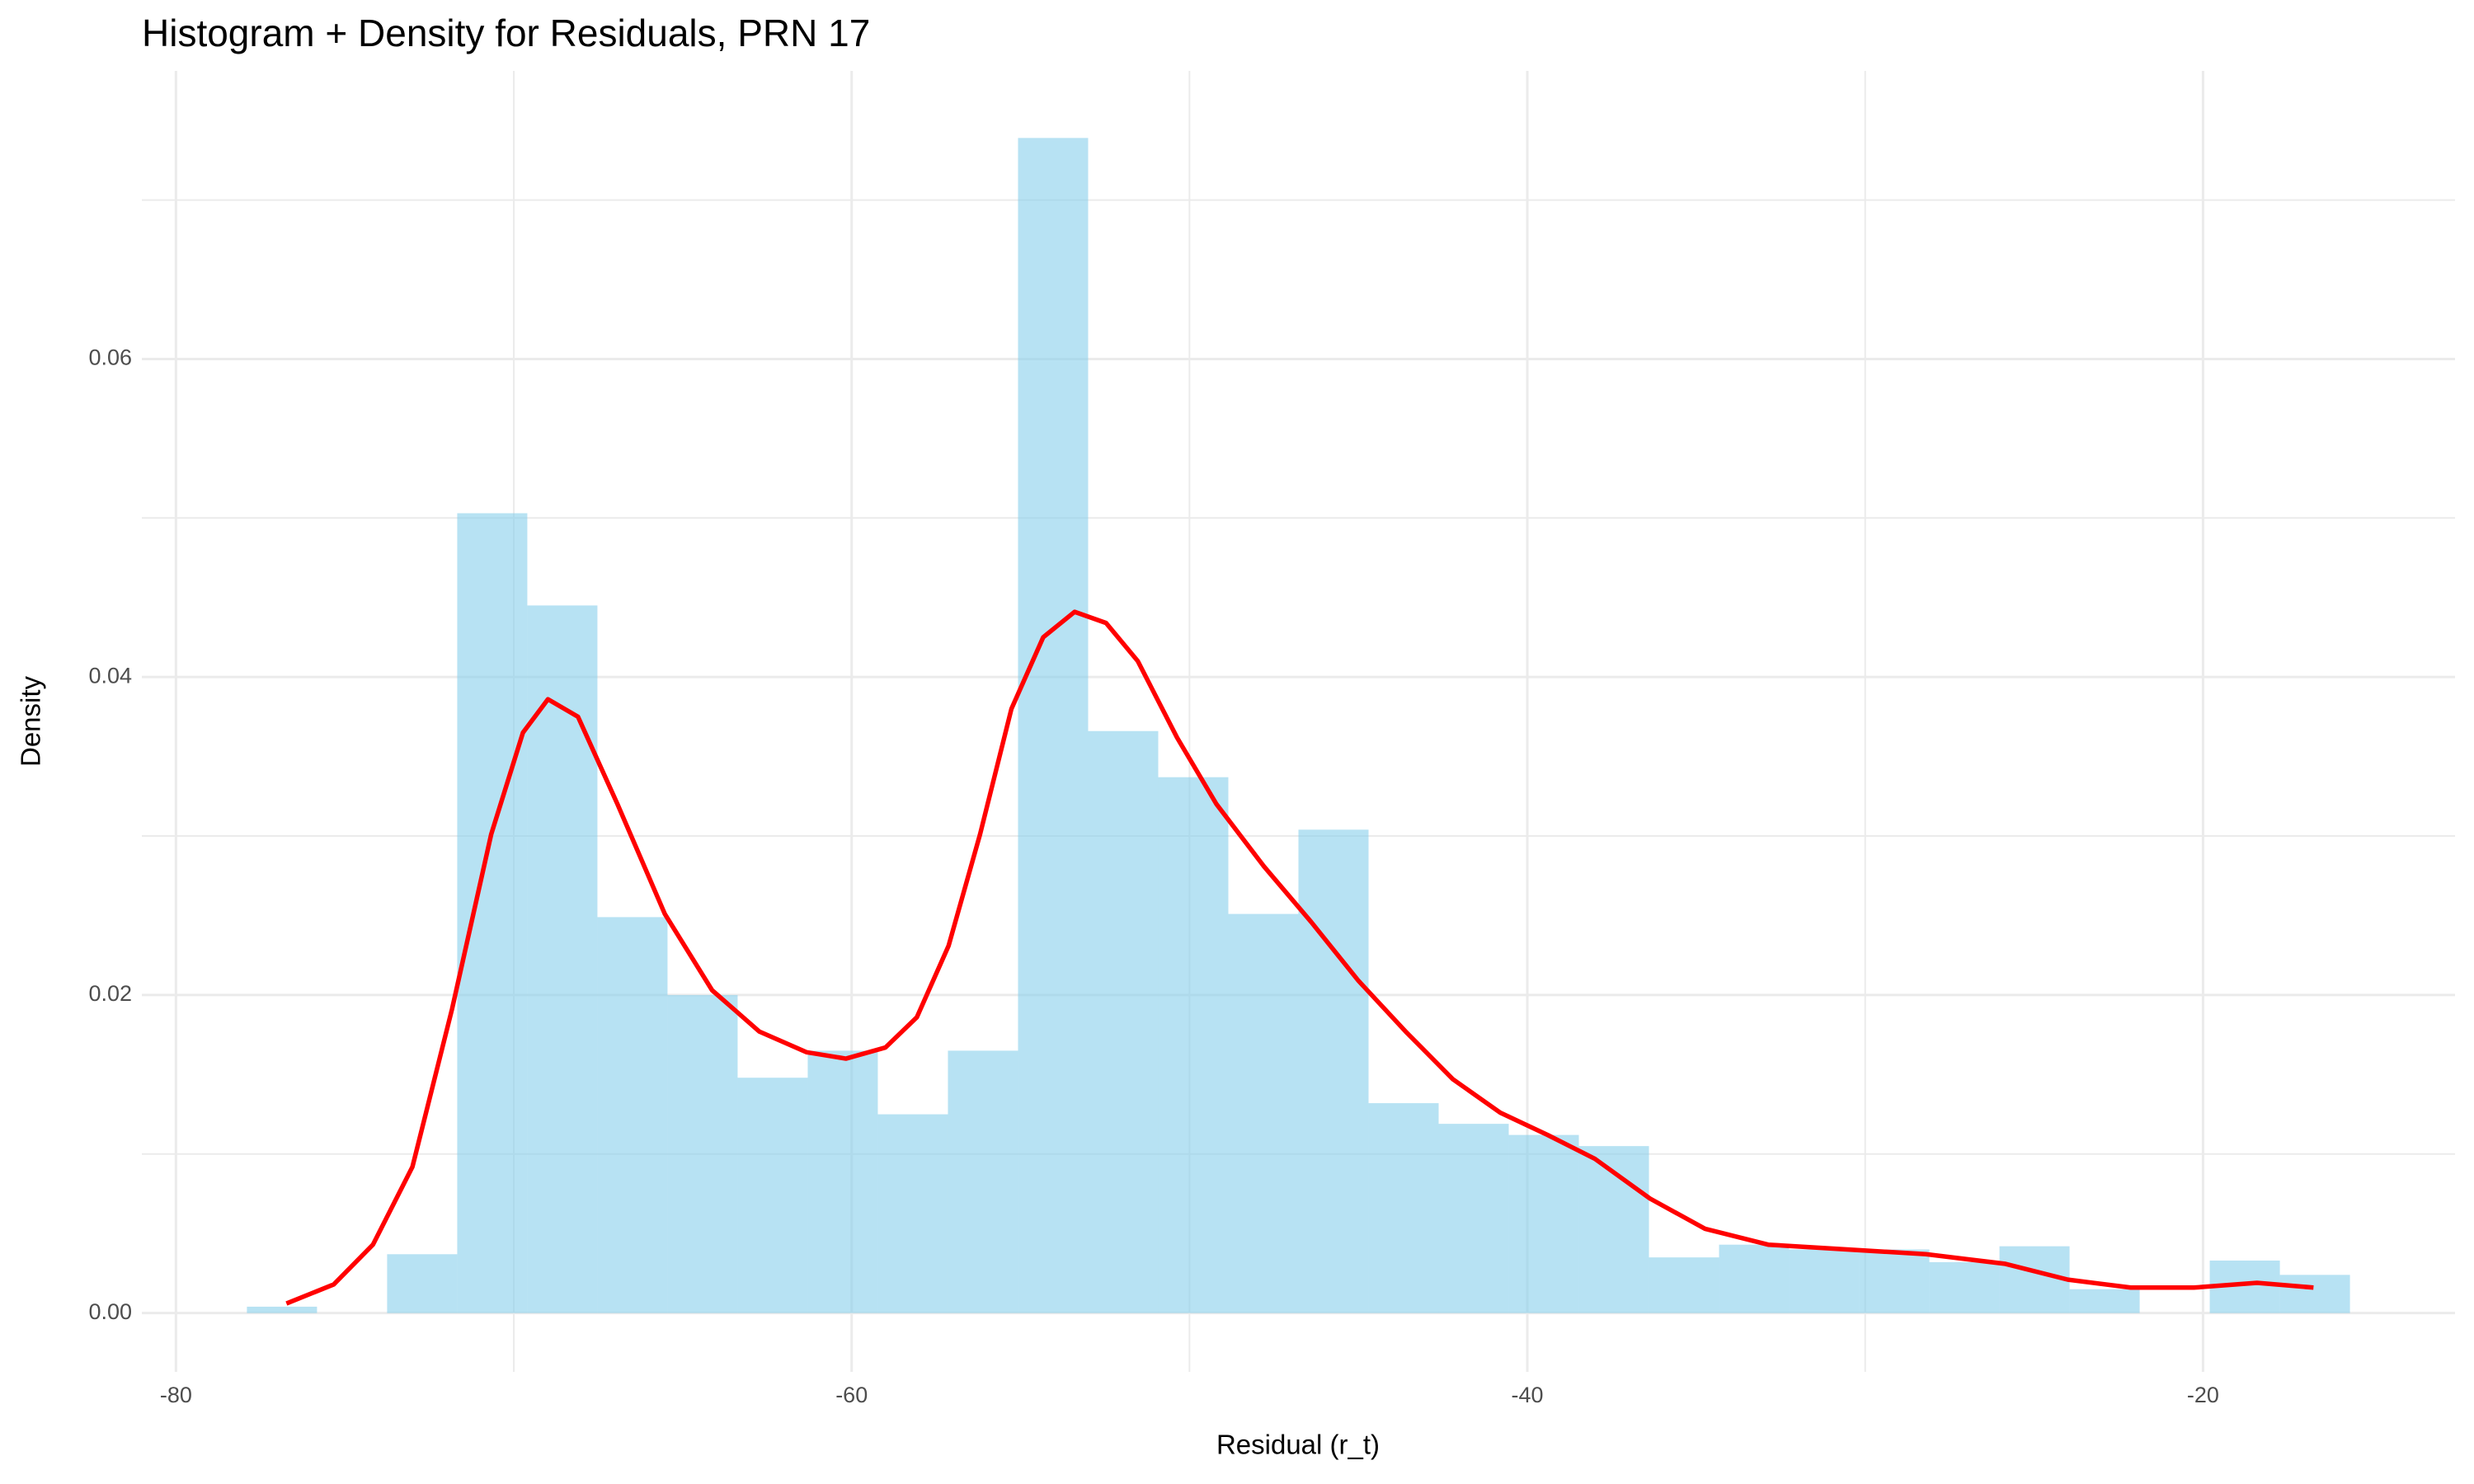 The image size is (2474, 1484). What do you see at coordinates (31, 721) in the screenshot?
I see `y-axis-title: Density` at bounding box center [31, 721].